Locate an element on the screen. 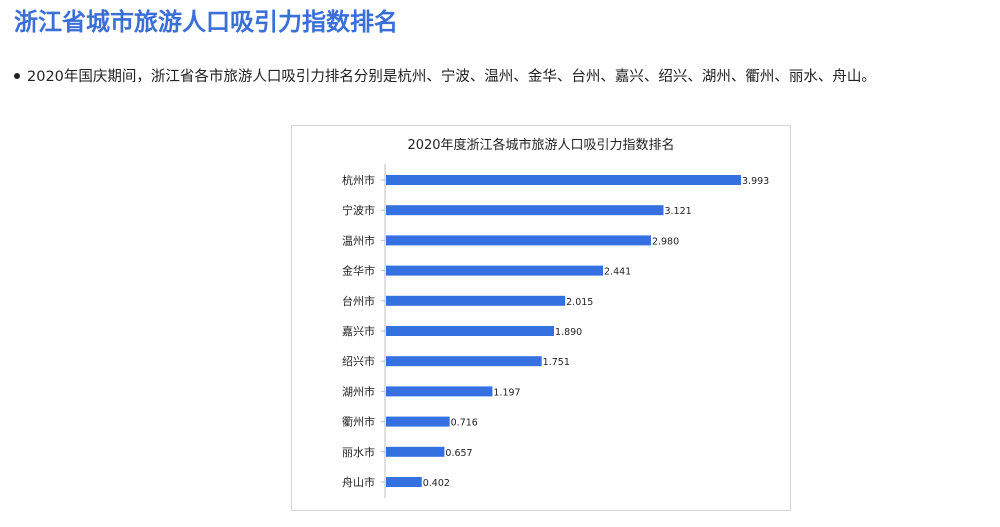 Image resolution: width=1000 pixels, height=527 pixels. page-title: 浙江省城市旅游人口吸引力指数排名 is located at coordinates (206, 22).